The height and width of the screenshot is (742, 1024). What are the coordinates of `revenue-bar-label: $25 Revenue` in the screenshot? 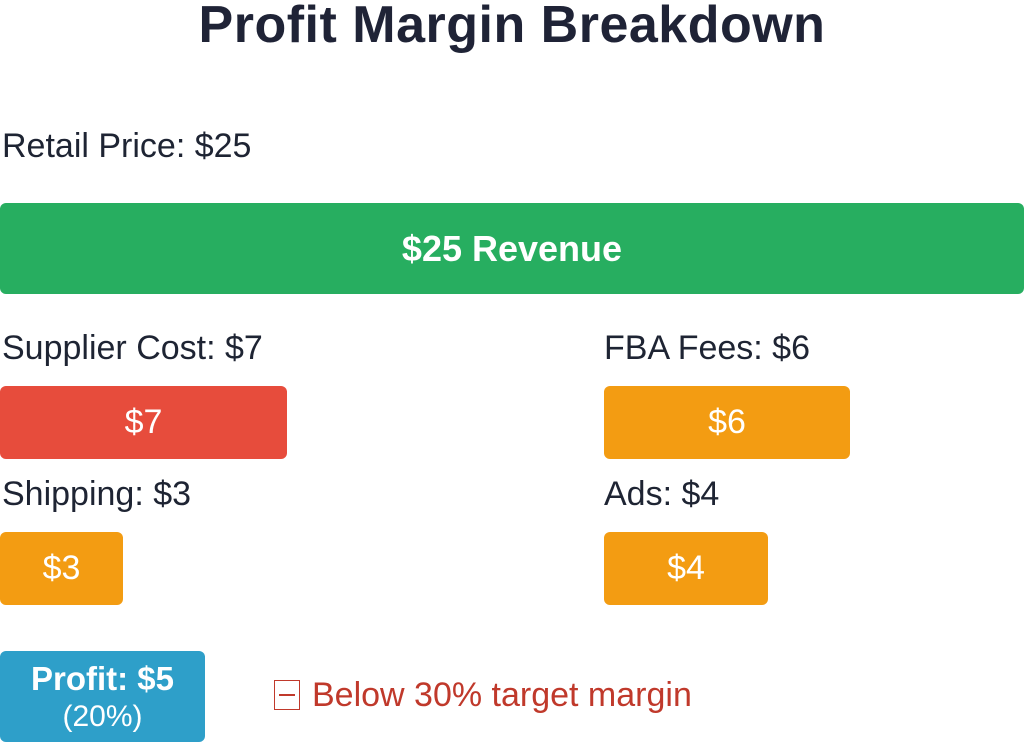 It's located at (512, 248).